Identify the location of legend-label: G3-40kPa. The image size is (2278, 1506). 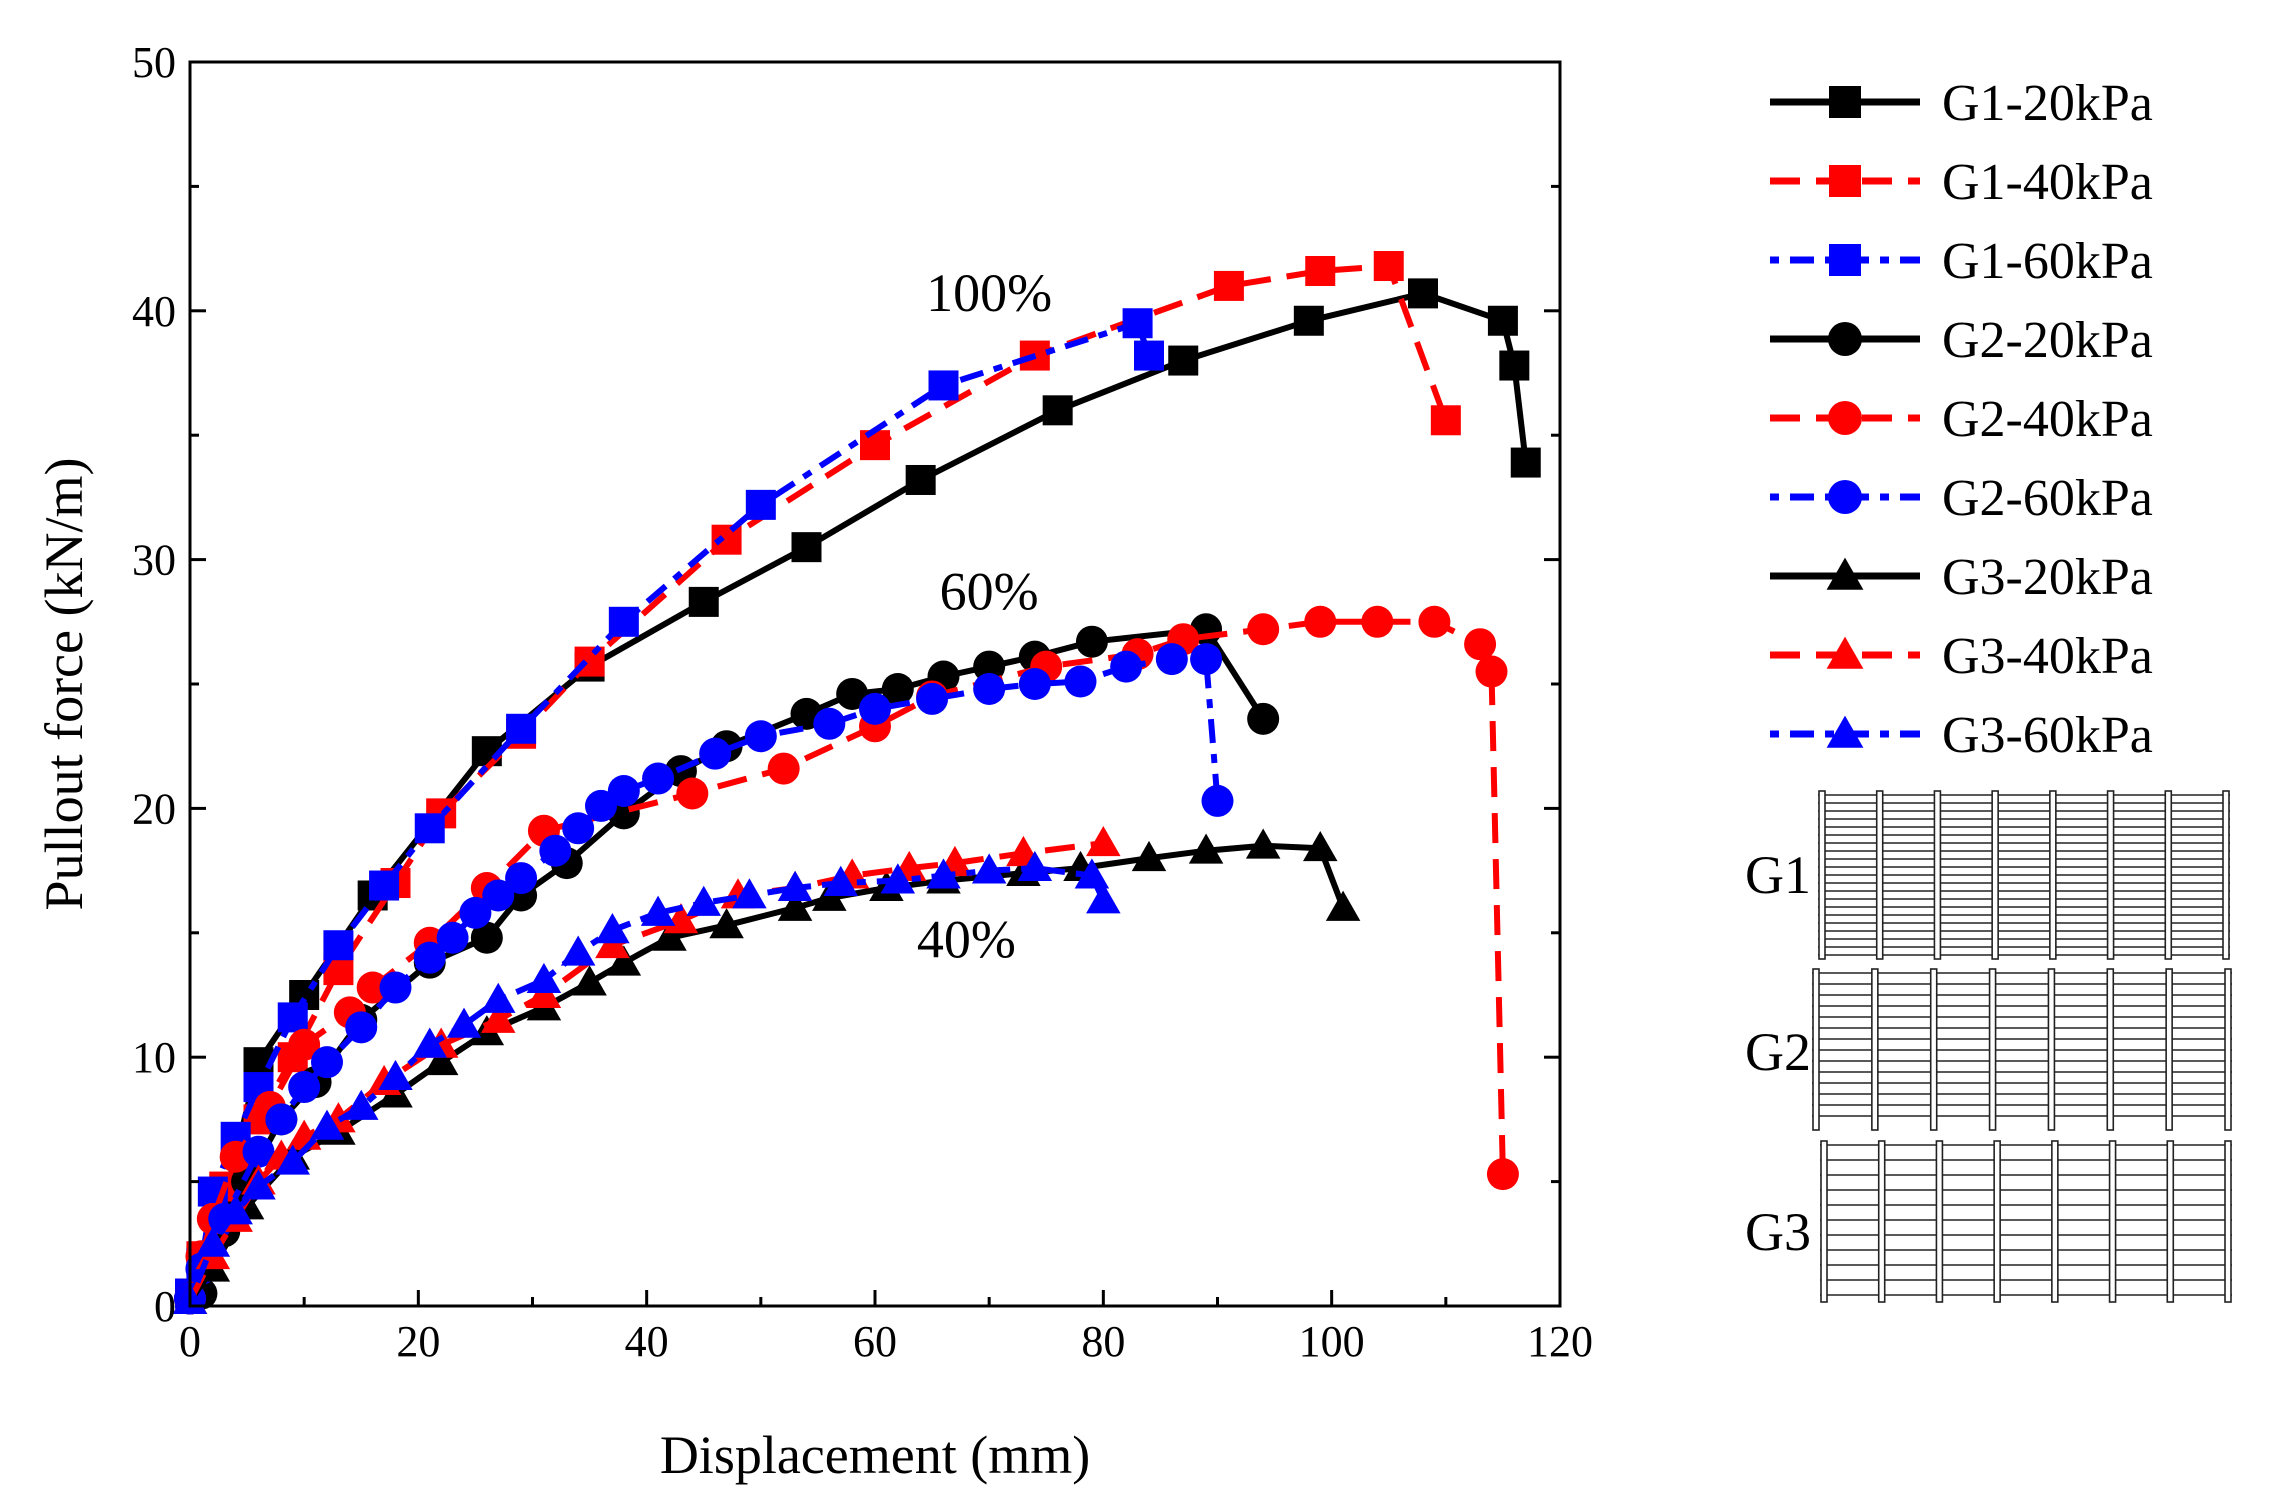
(2047, 656).